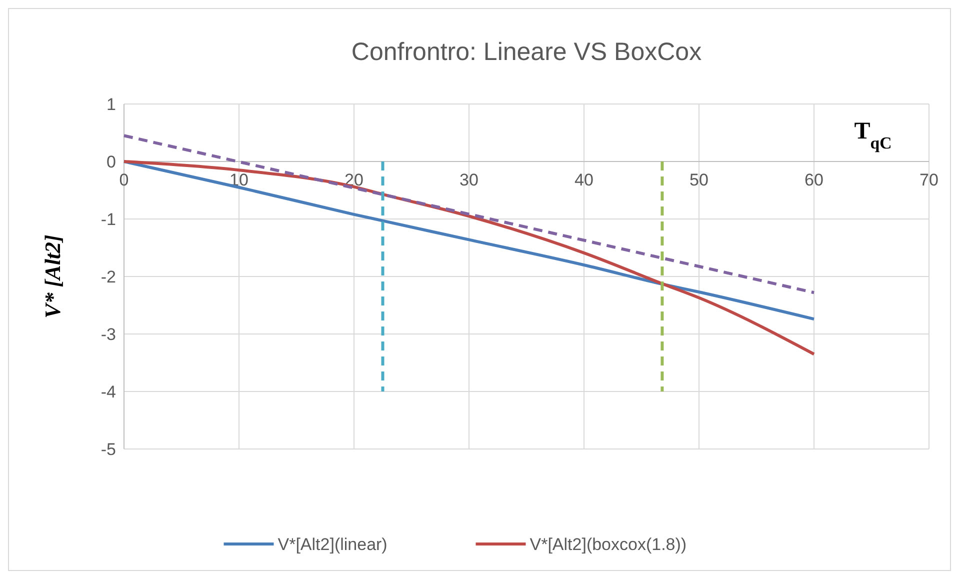 The height and width of the screenshot is (579, 959). I want to click on y-tick-label: -3, so click(108, 334).